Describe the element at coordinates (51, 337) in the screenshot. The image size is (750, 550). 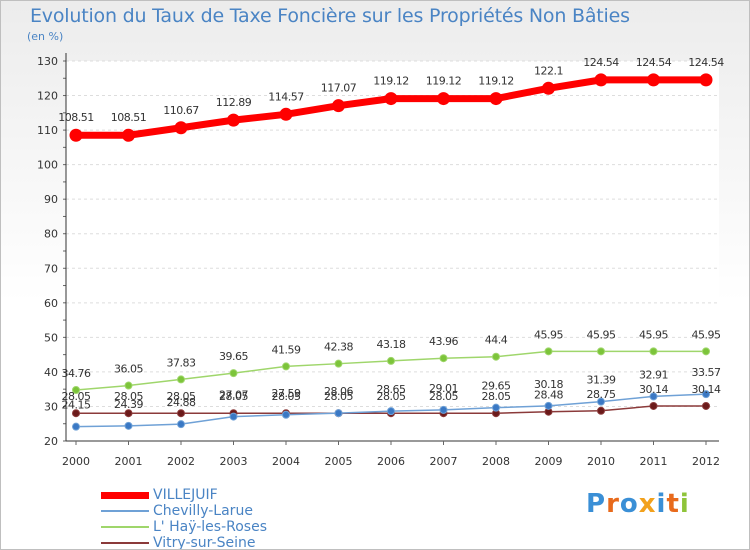
I see `y-tick-label: 50` at that location.